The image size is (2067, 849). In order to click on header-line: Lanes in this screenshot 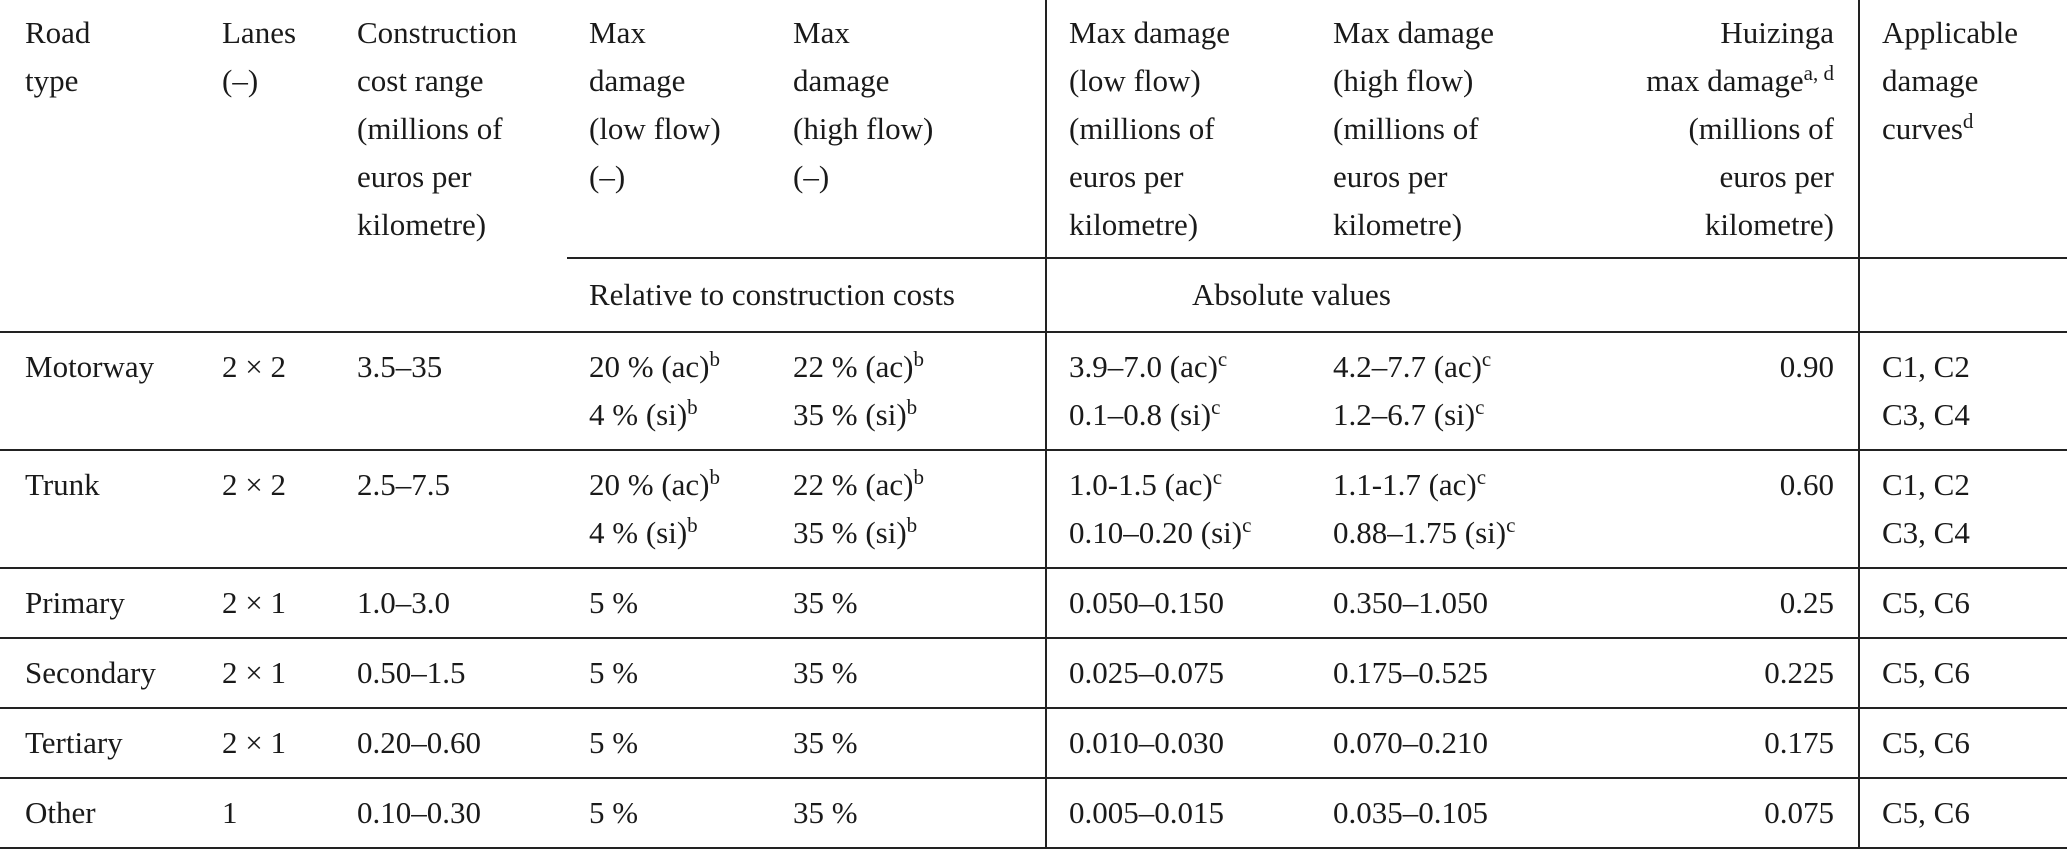, I will do `click(259, 32)`.